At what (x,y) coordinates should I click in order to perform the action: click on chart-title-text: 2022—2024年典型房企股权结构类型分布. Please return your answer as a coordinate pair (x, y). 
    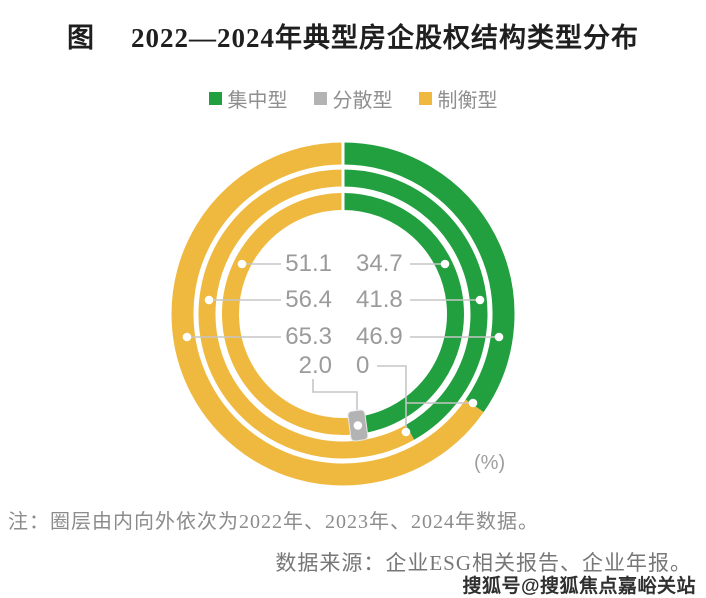
    Looking at the image, I should click on (385, 38).